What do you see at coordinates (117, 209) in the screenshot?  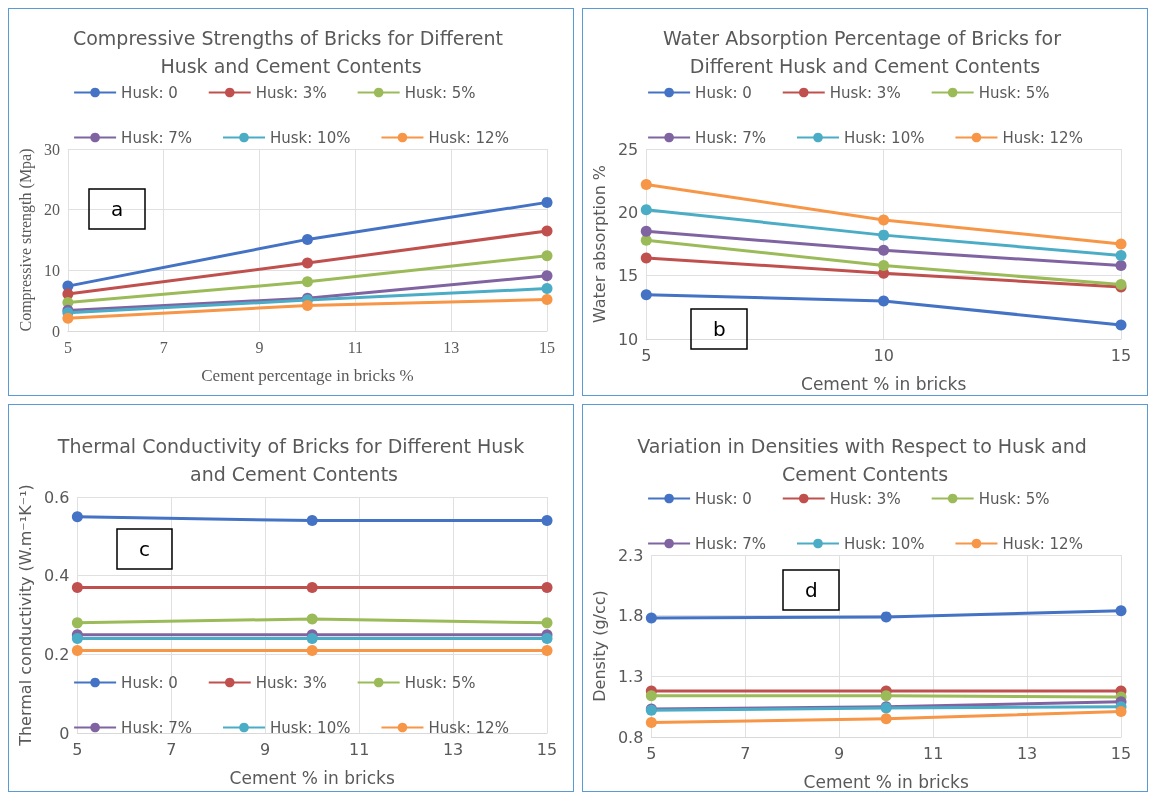 I see `annotation: a` at bounding box center [117, 209].